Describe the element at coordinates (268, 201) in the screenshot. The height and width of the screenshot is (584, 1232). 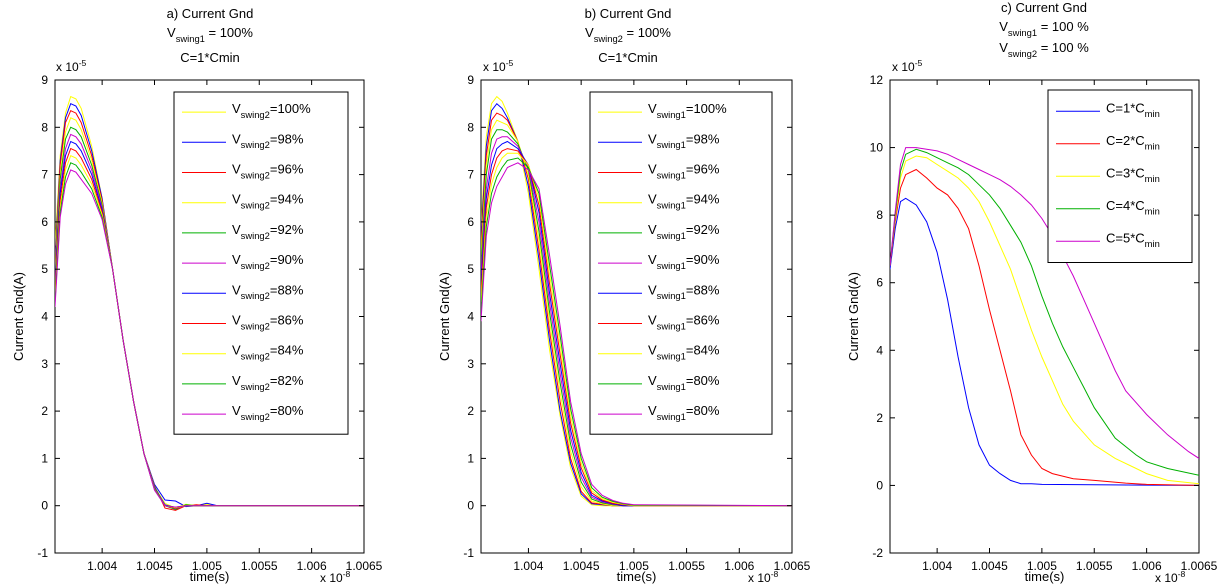
I see `legend-label: Vswing2=94%` at that location.